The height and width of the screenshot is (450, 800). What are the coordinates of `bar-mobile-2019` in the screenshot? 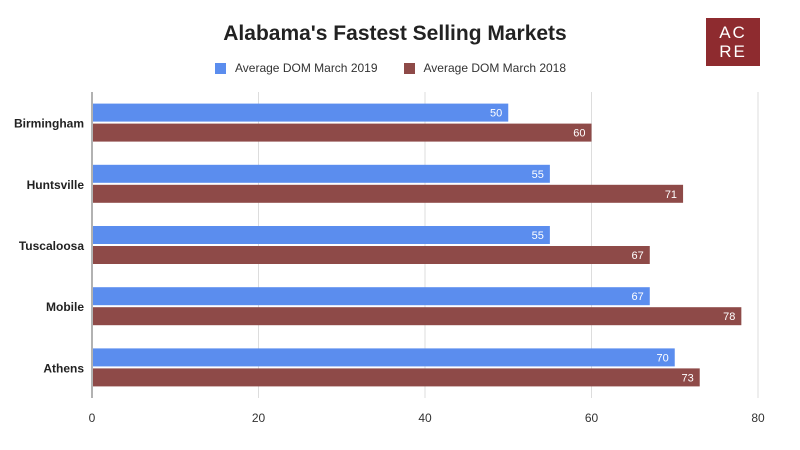 It's located at (371, 296).